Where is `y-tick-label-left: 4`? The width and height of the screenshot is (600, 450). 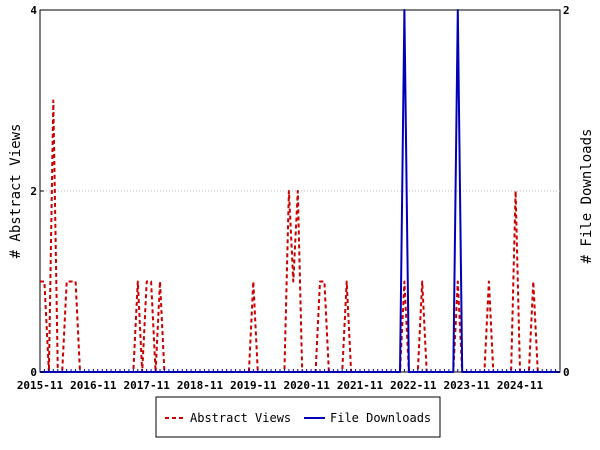 y-tick-label-left: 4 is located at coordinates (33, 10).